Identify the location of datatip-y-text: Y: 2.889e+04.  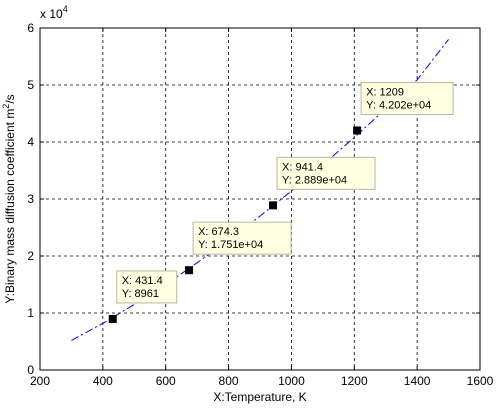
(314, 180).